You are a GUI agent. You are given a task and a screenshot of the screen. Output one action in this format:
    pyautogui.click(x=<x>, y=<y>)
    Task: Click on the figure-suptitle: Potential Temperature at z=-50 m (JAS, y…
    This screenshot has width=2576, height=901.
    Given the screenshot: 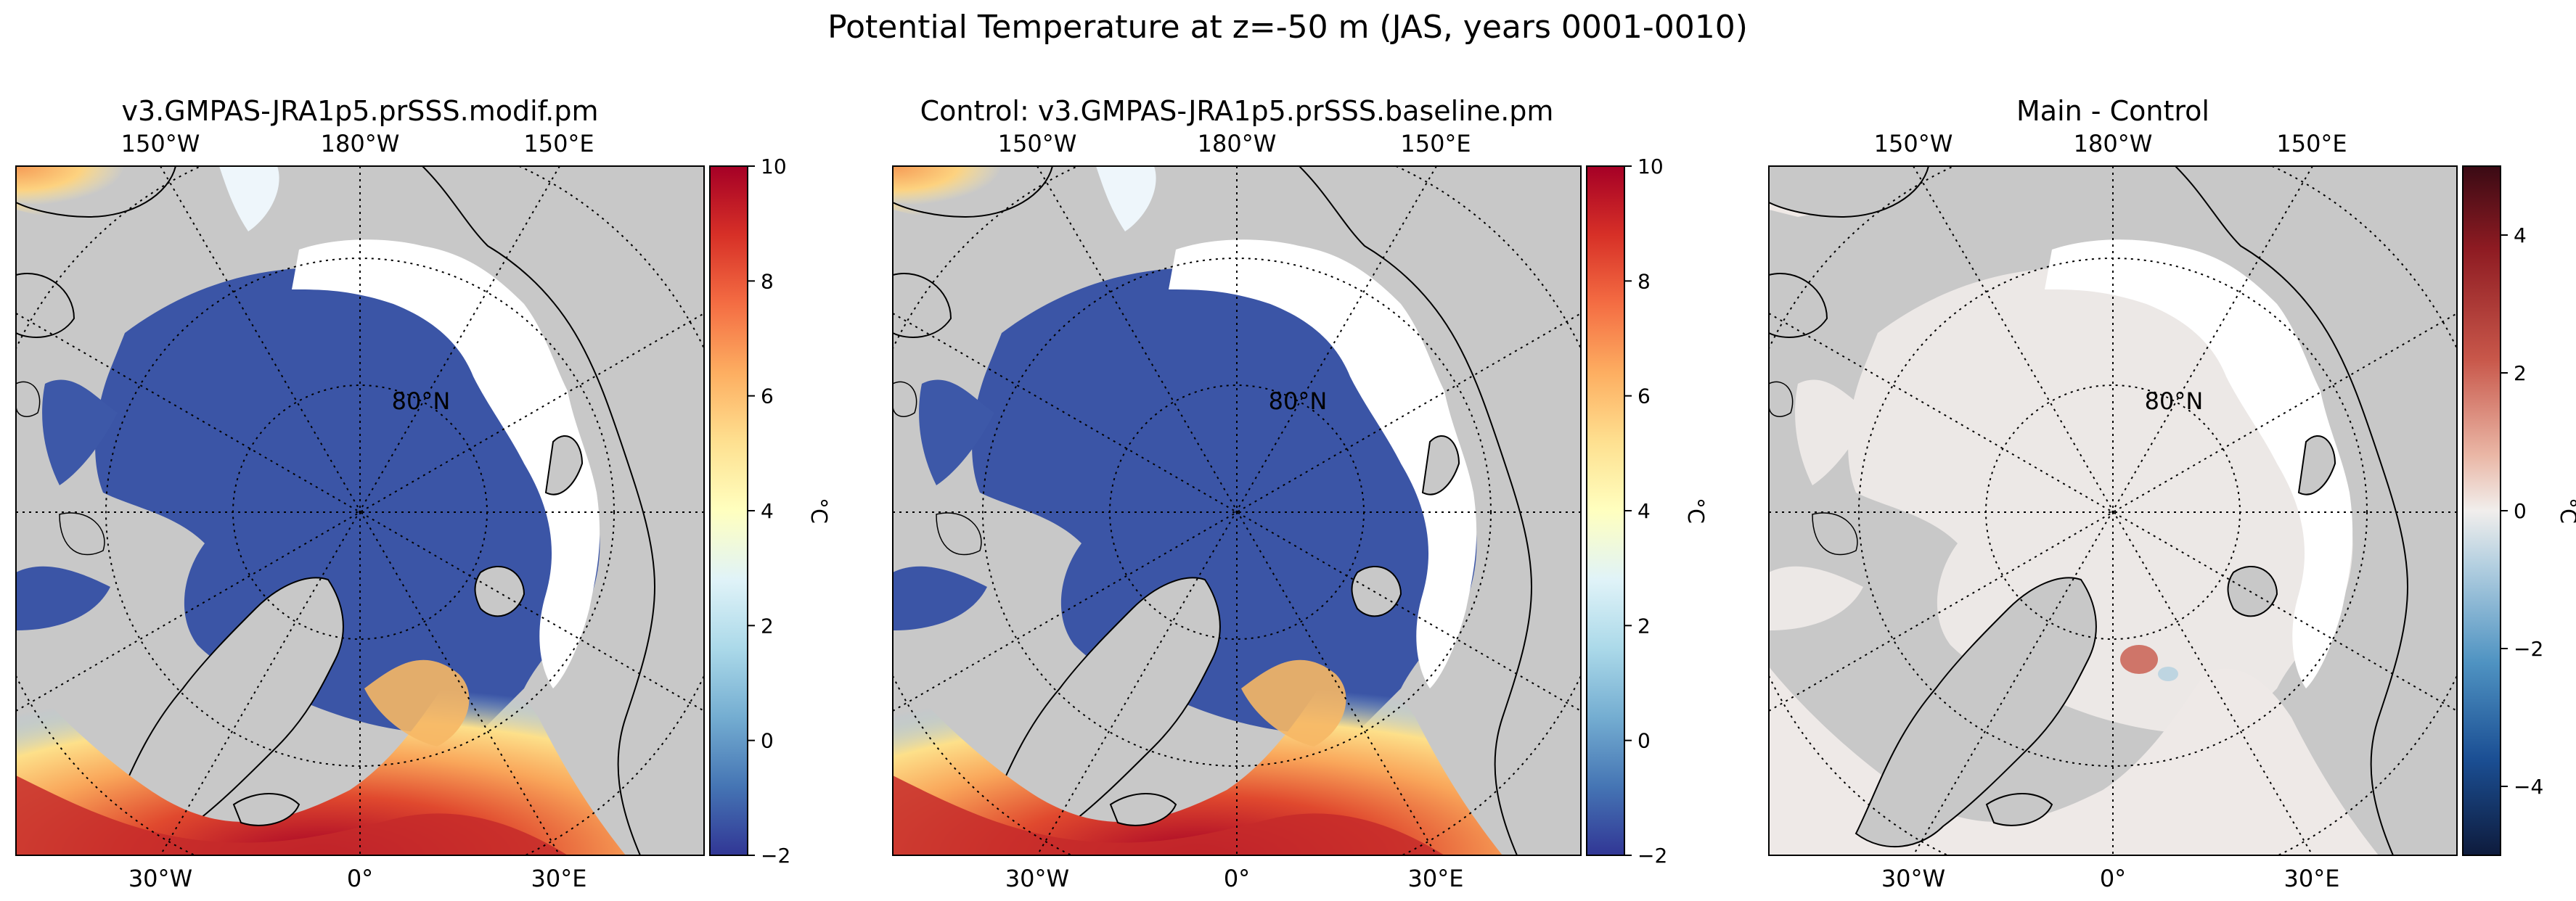 What is the action you would take?
    pyautogui.click(x=1288, y=27)
    